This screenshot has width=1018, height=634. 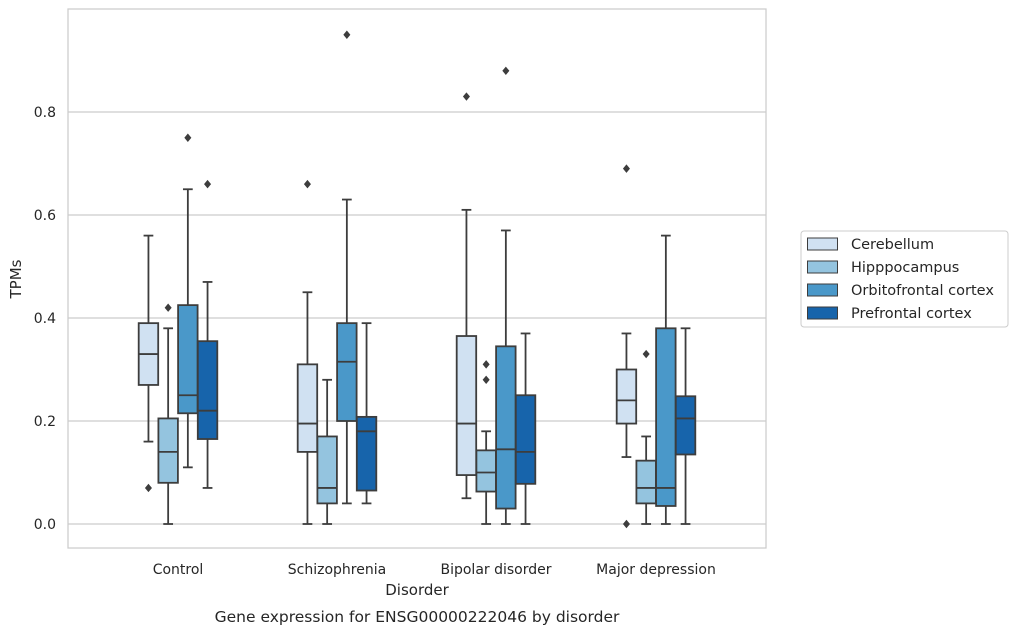 What do you see at coordinates (495, 570) in the screenshot?
I see `x-tick-label: Bipolar disorder` at bounding box center [495, 570].